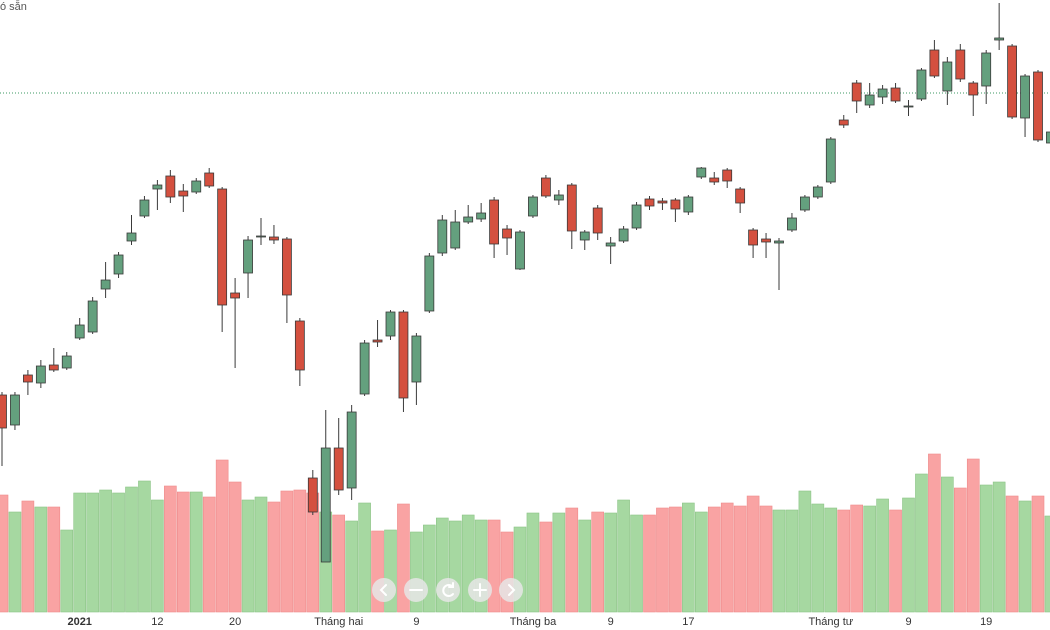 The height and width of the screenshot is (630, 1050). I want to click on time-axis: 2021 12 20 Tháng hai 9 Tháng ba 9 17 Tháng tư 9 19, so click(525, 621).